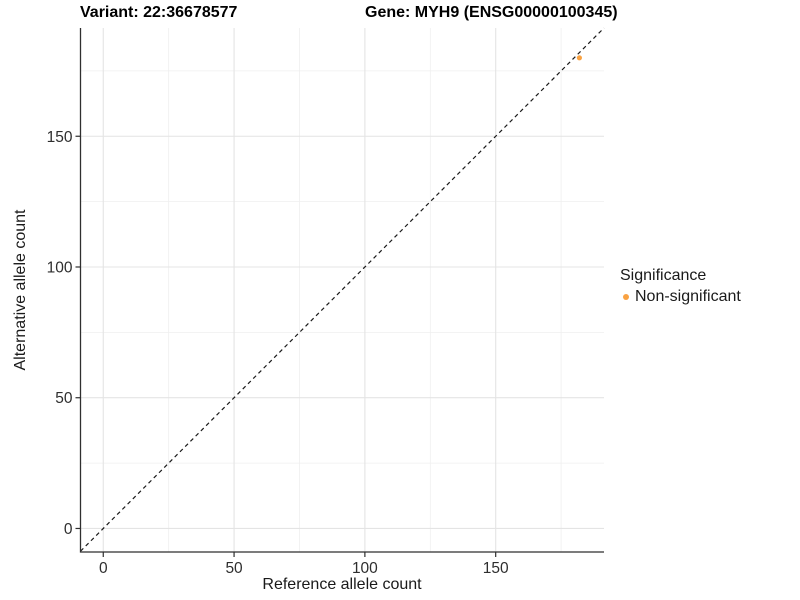 This screenshot has width=800, height=600. Describe the element at coordinates (60, 137) in the screenshot. I see `y-tick-label: 150` at that location.